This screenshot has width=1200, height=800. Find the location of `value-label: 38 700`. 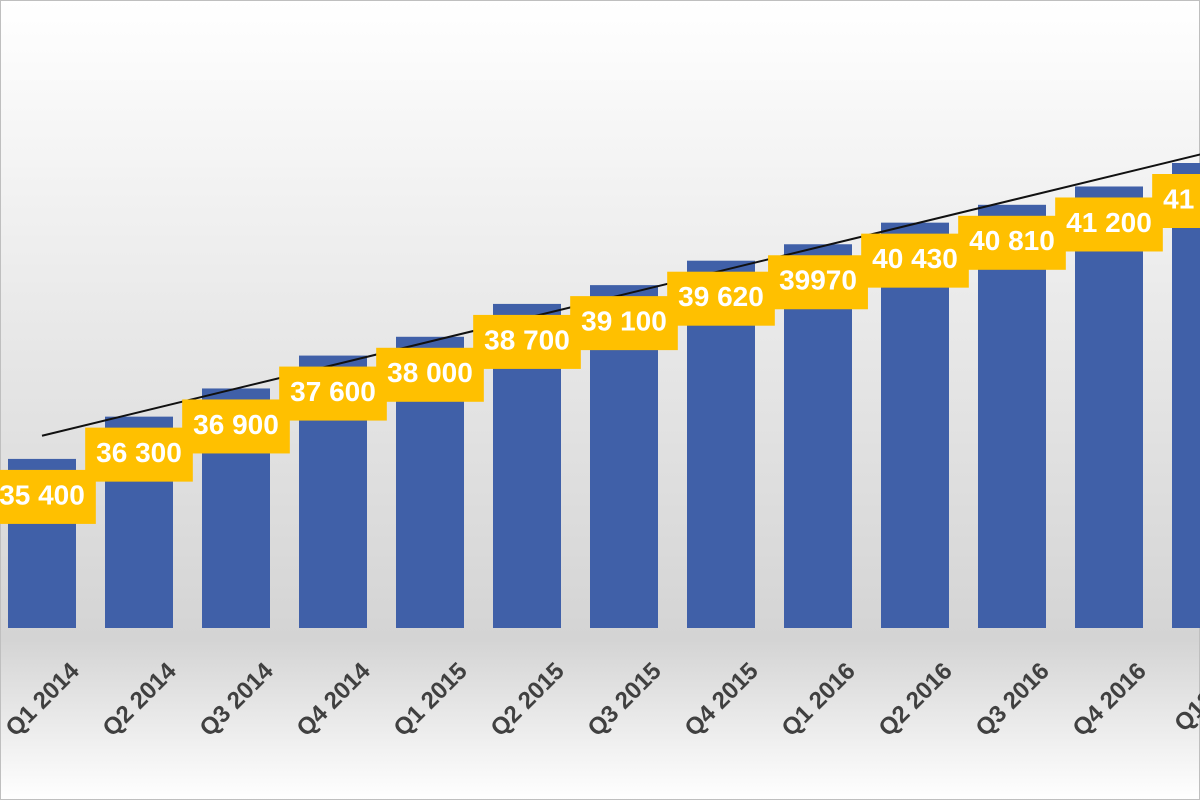

value-label: 38 700 is located at coordinates (527, 339).